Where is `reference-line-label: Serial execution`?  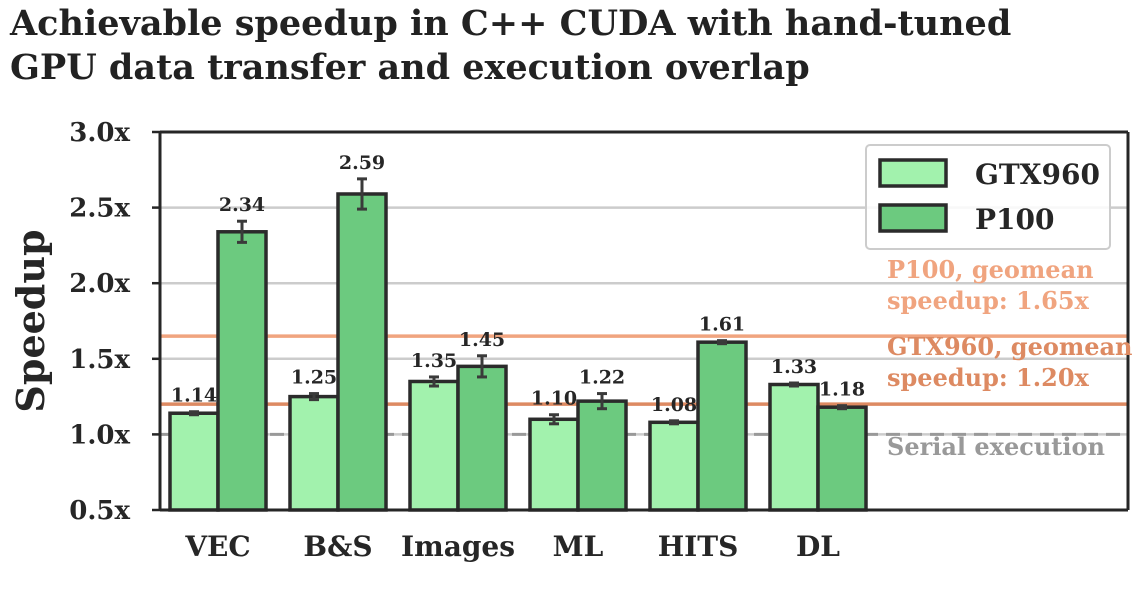
reference-line-label: Serial execution is located at coordinates (996, 446).